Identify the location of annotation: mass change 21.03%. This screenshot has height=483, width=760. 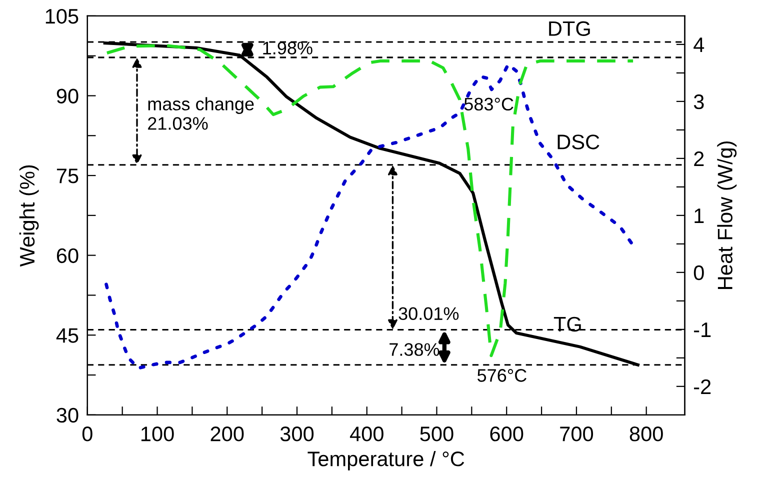
(201, 113).